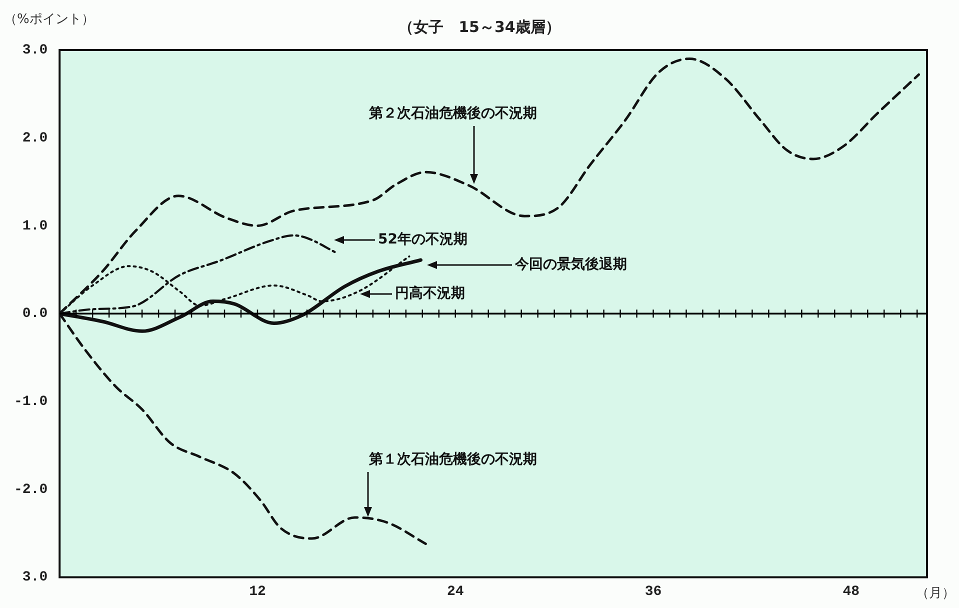  I want to click on chart-title: （女子 15～34歳層）, so click(479, 27).